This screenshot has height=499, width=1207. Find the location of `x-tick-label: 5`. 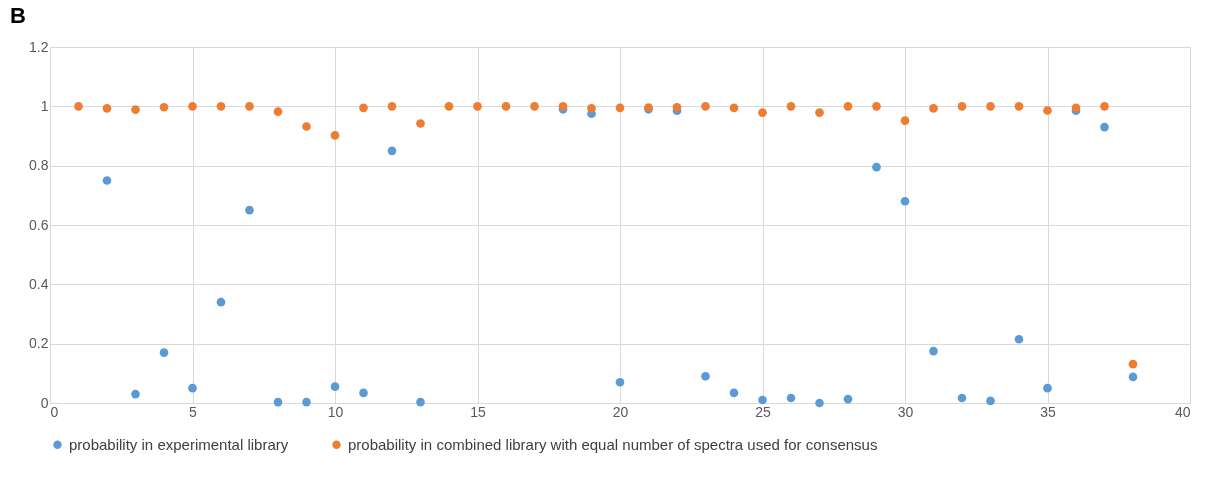

x-tick-label: 5 is located at coordinates (193, 411).